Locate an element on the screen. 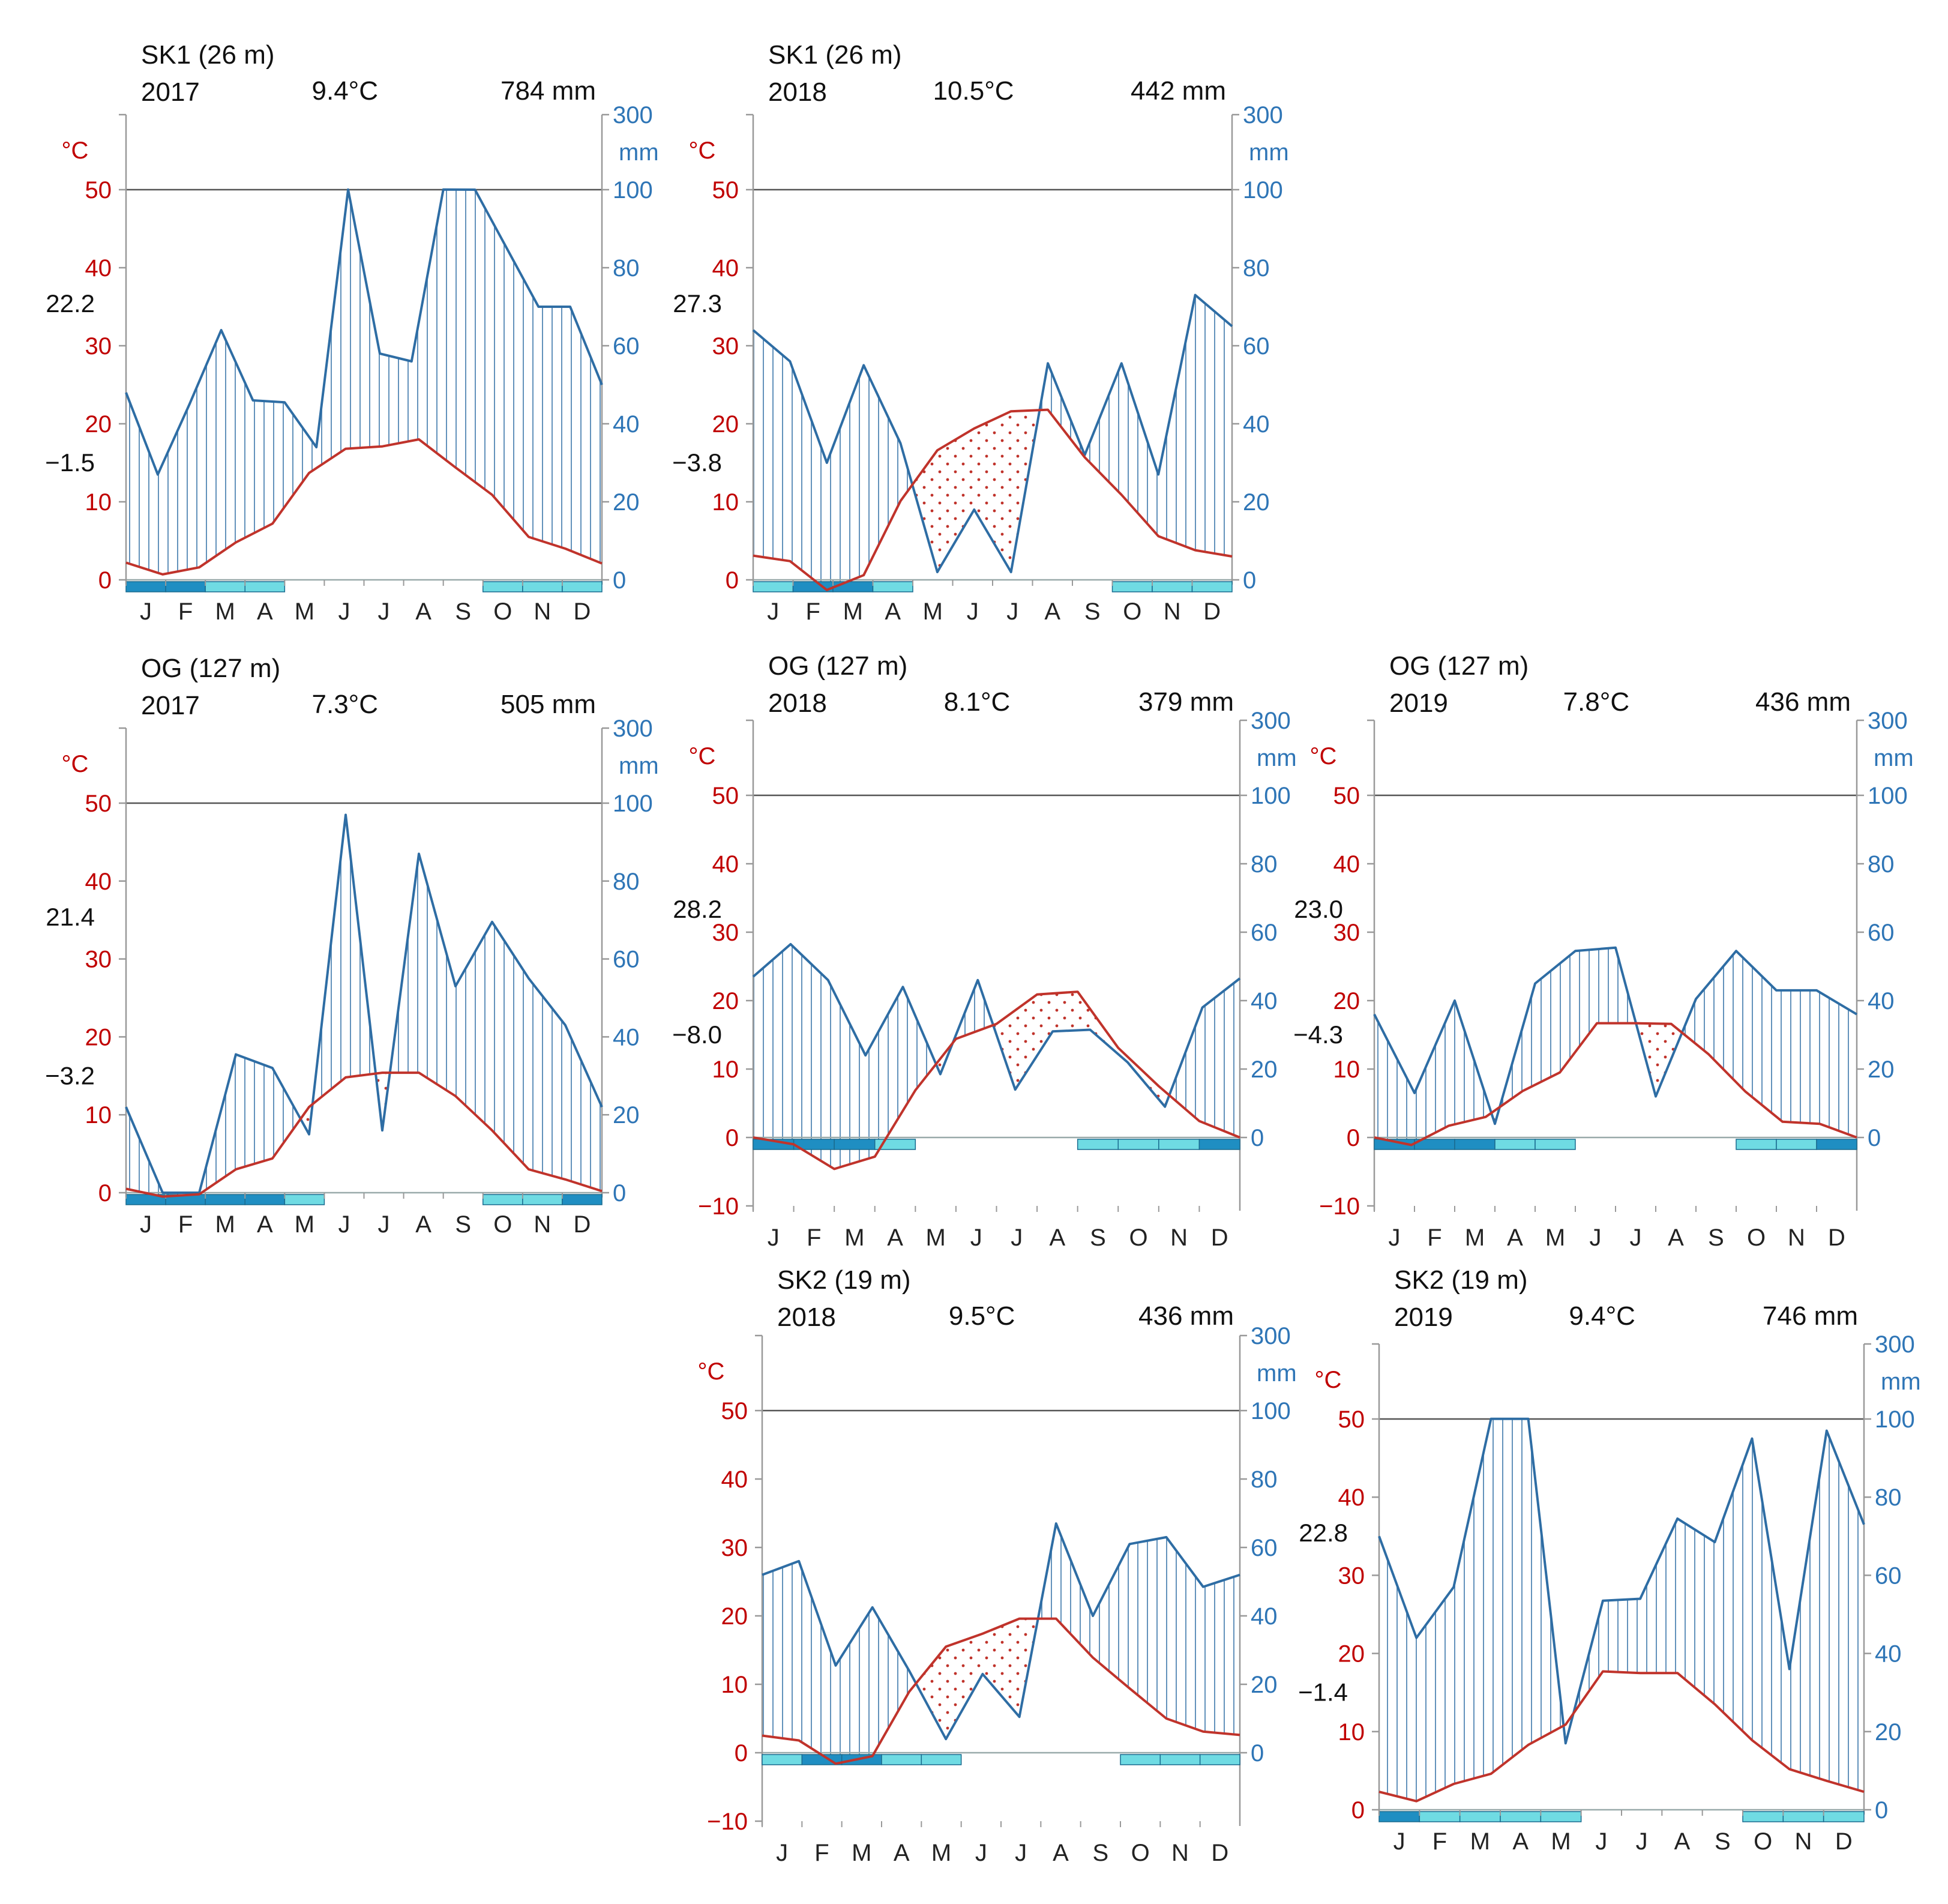 This screenshot has height=1904, width=1948. annual-precip-label: 379 mm is located at coordinates (1186, 702).